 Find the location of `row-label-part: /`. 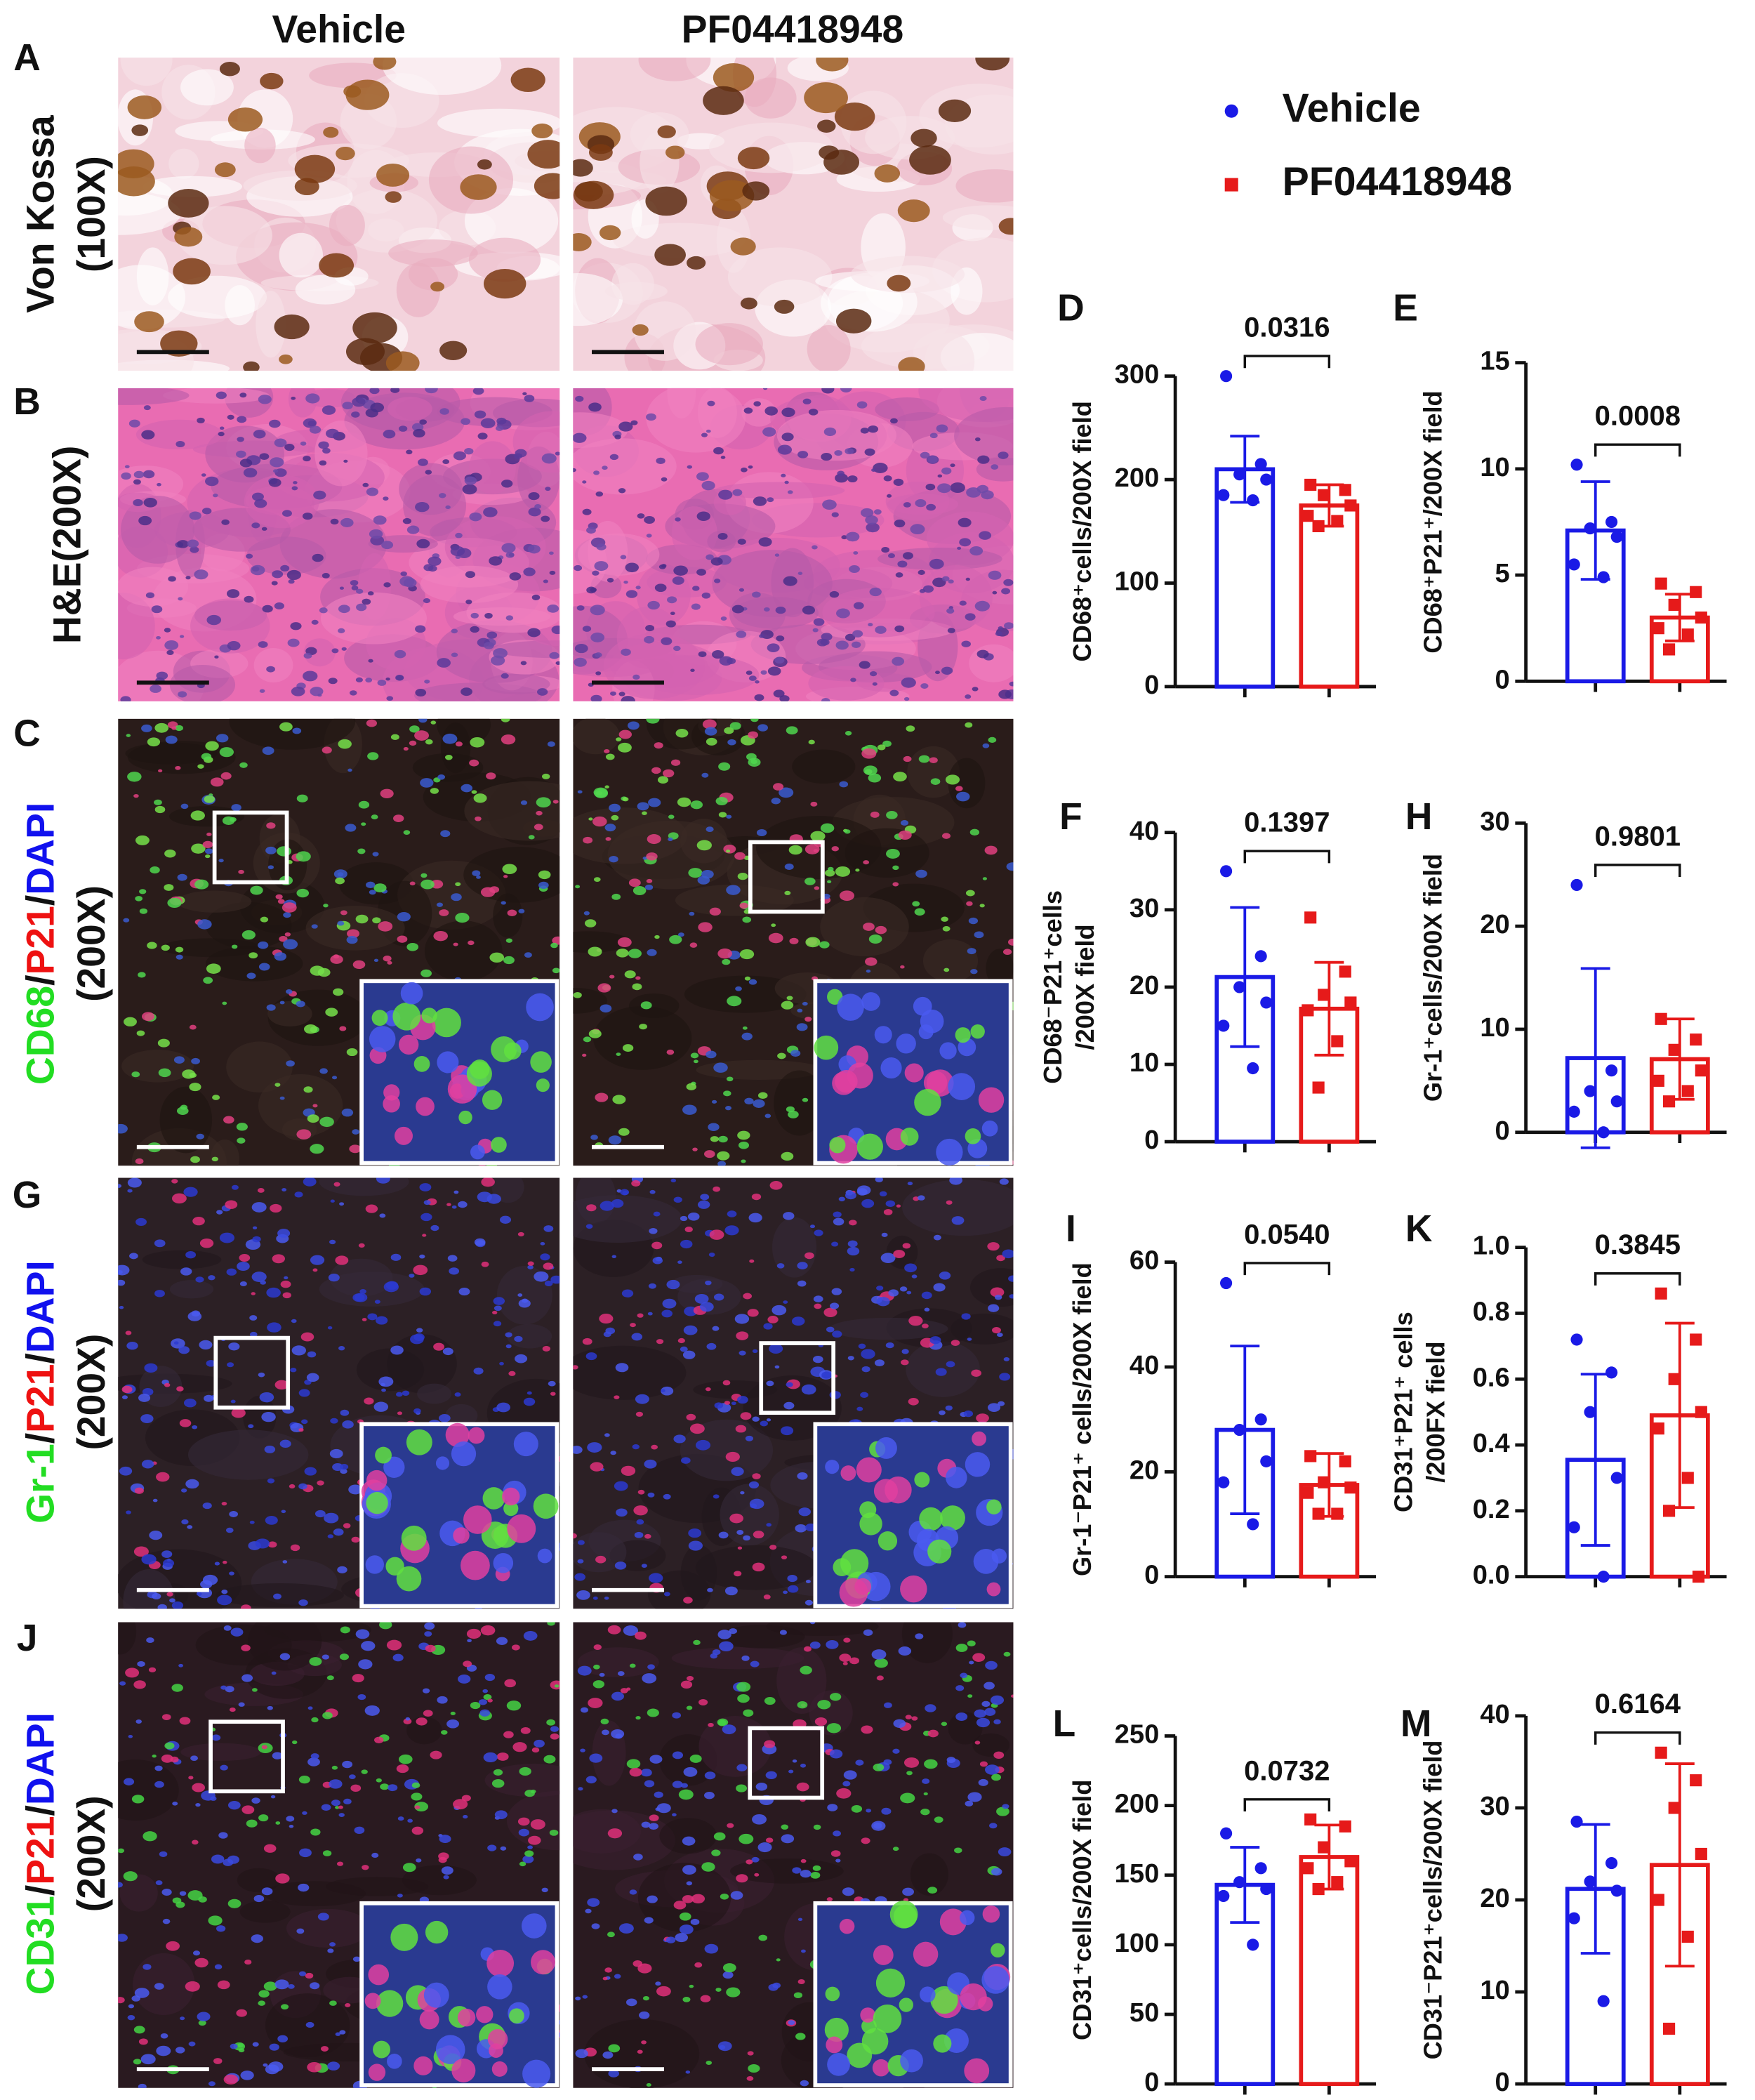

row-label-part: / is located at coordinates (40, 1810).